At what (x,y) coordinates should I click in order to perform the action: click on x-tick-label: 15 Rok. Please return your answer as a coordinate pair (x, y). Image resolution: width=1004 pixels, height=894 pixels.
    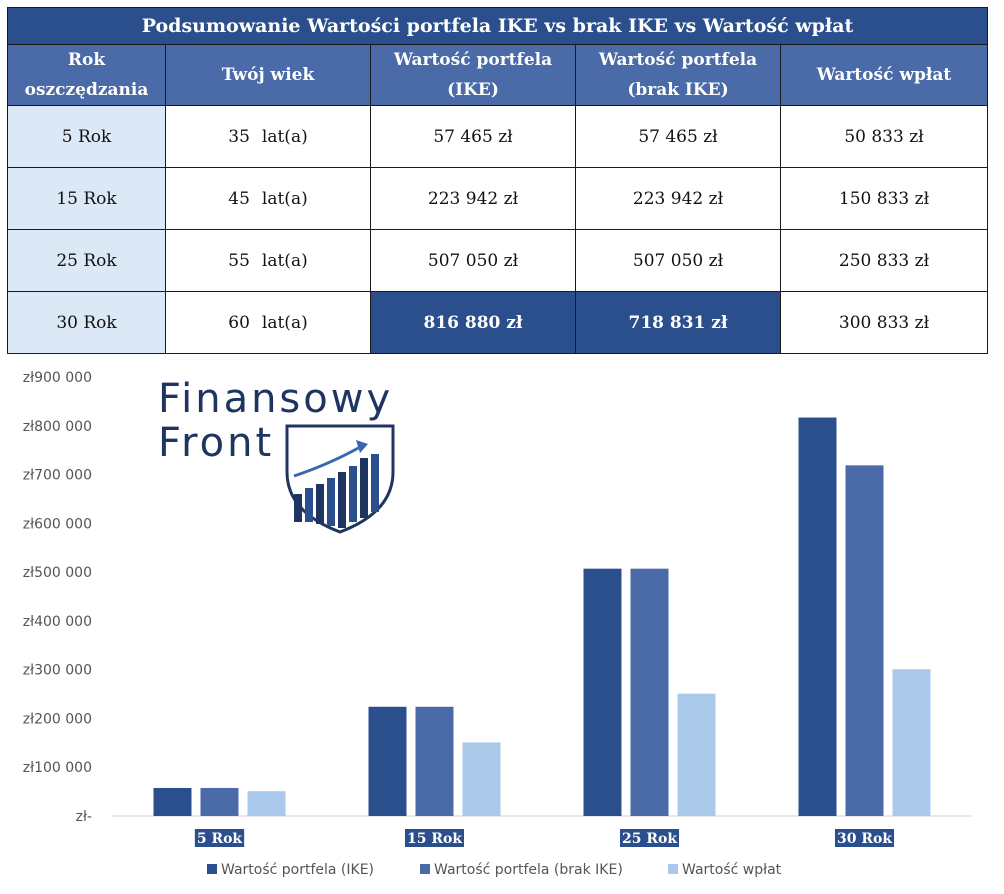
    Looking at the image, I should click on (434, 839).